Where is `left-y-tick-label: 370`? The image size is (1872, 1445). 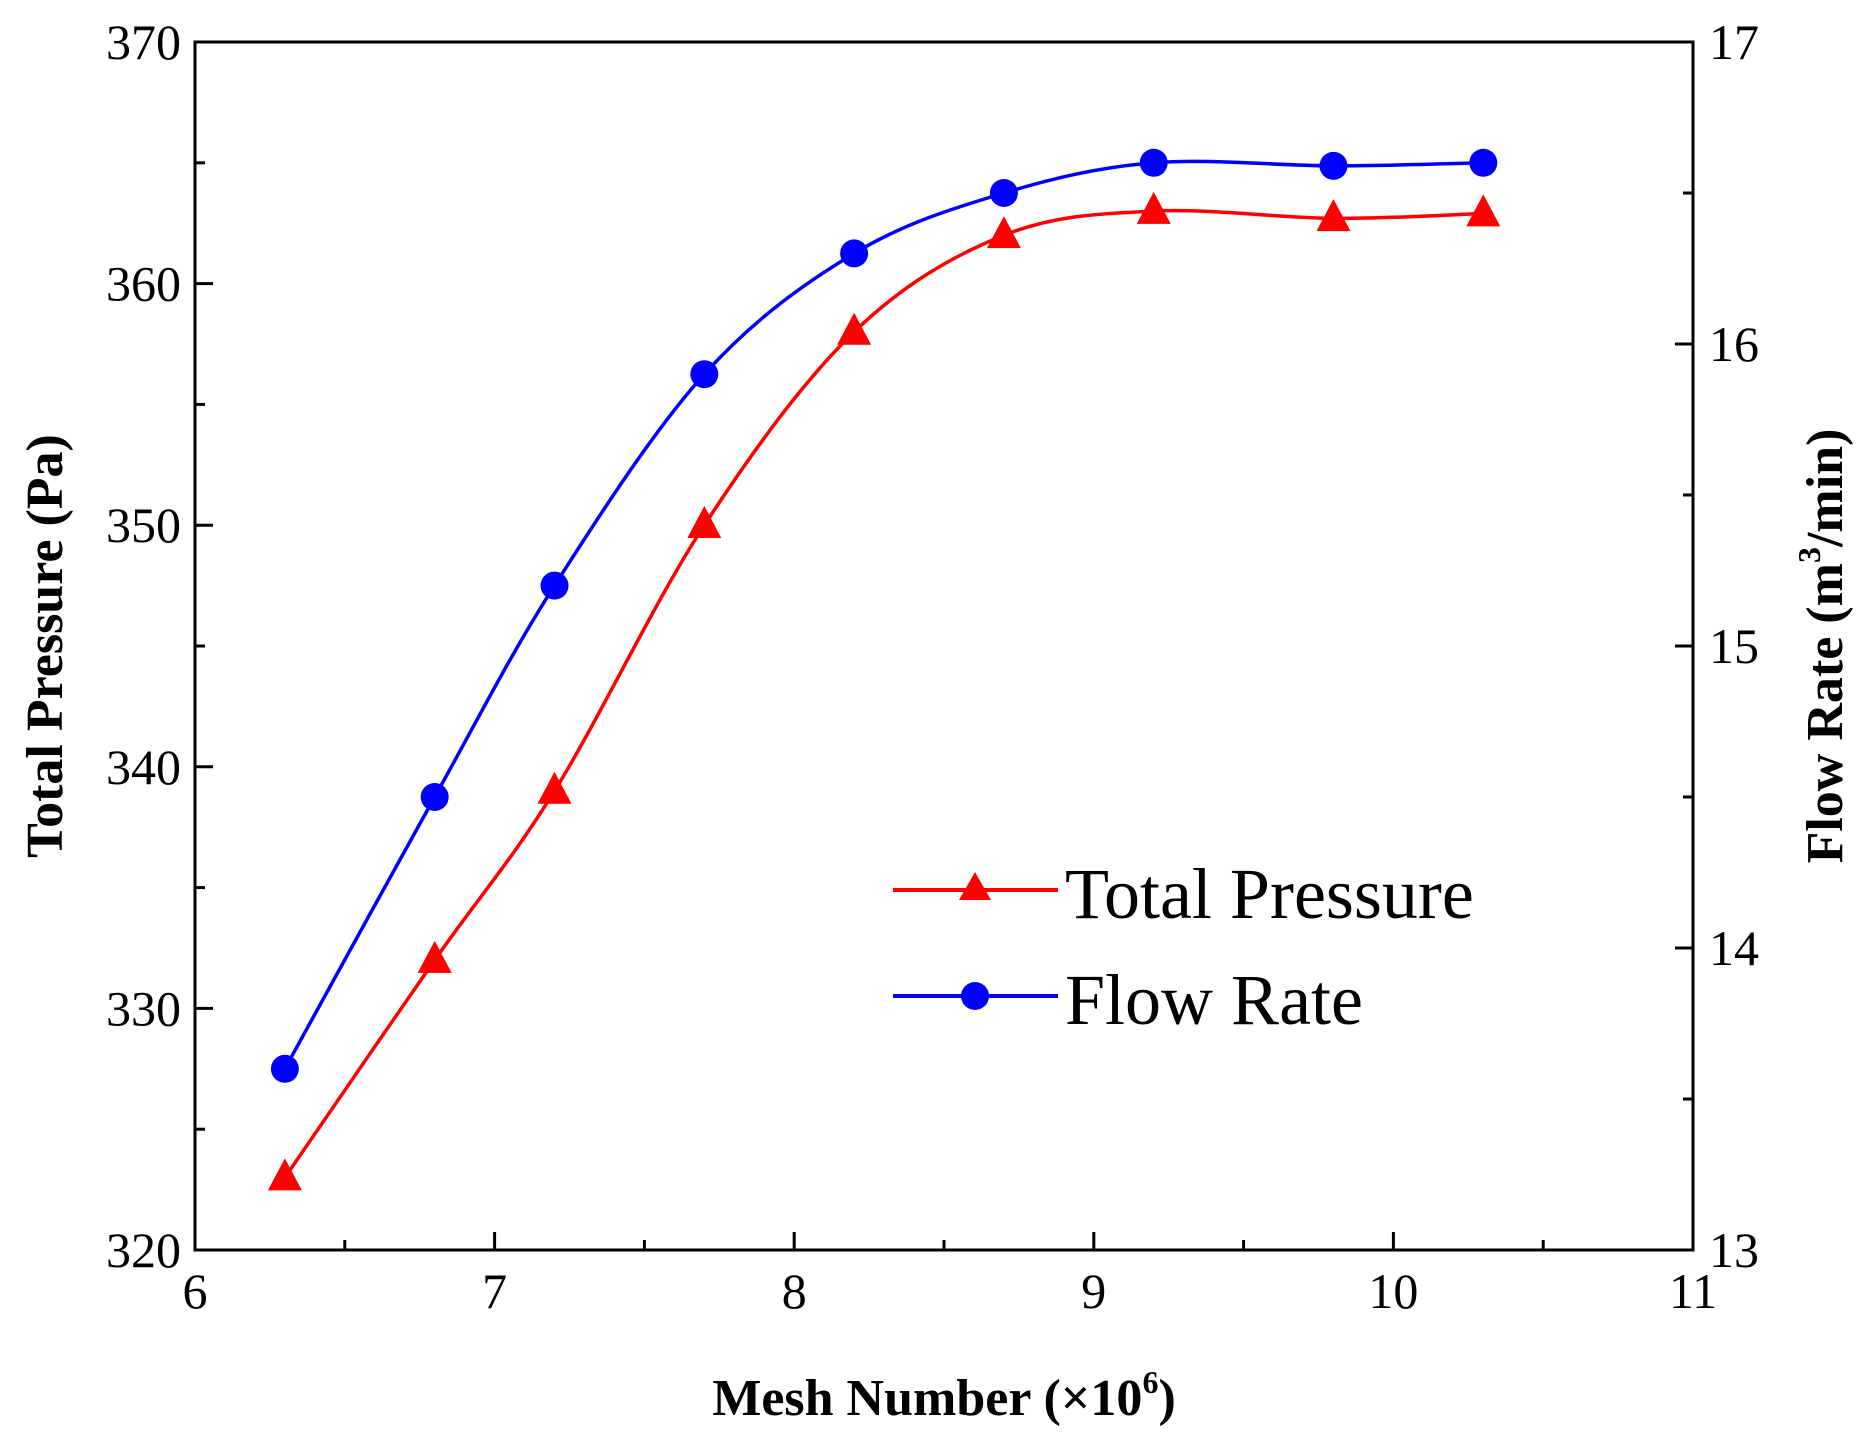 left-y-tick-label: 370 is located at coordinates (143, 42).